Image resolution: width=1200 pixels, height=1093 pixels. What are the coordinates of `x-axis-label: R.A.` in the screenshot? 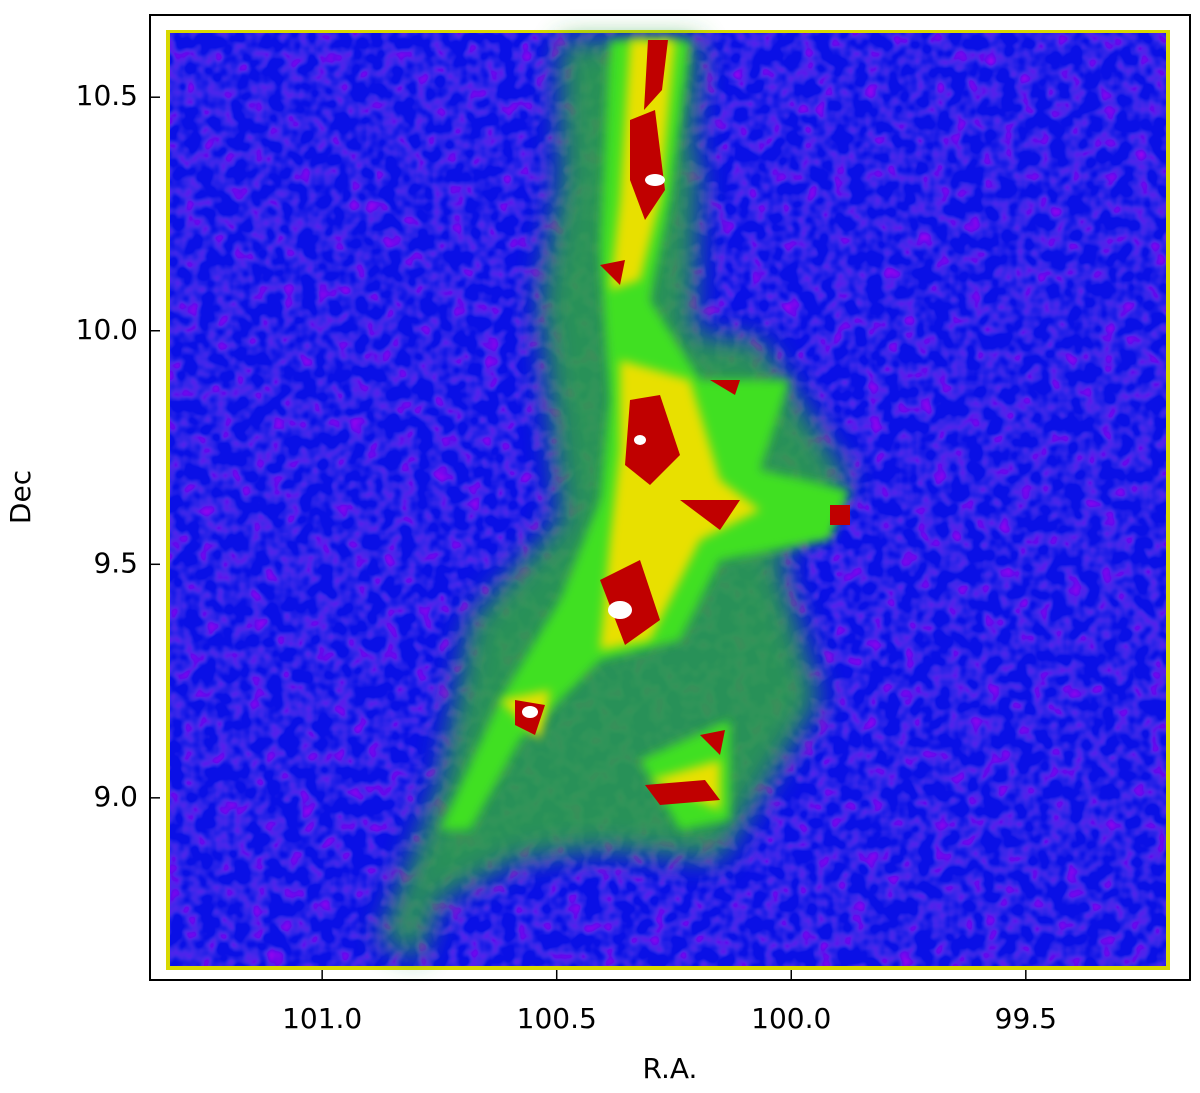 It's located at (670, 1068).